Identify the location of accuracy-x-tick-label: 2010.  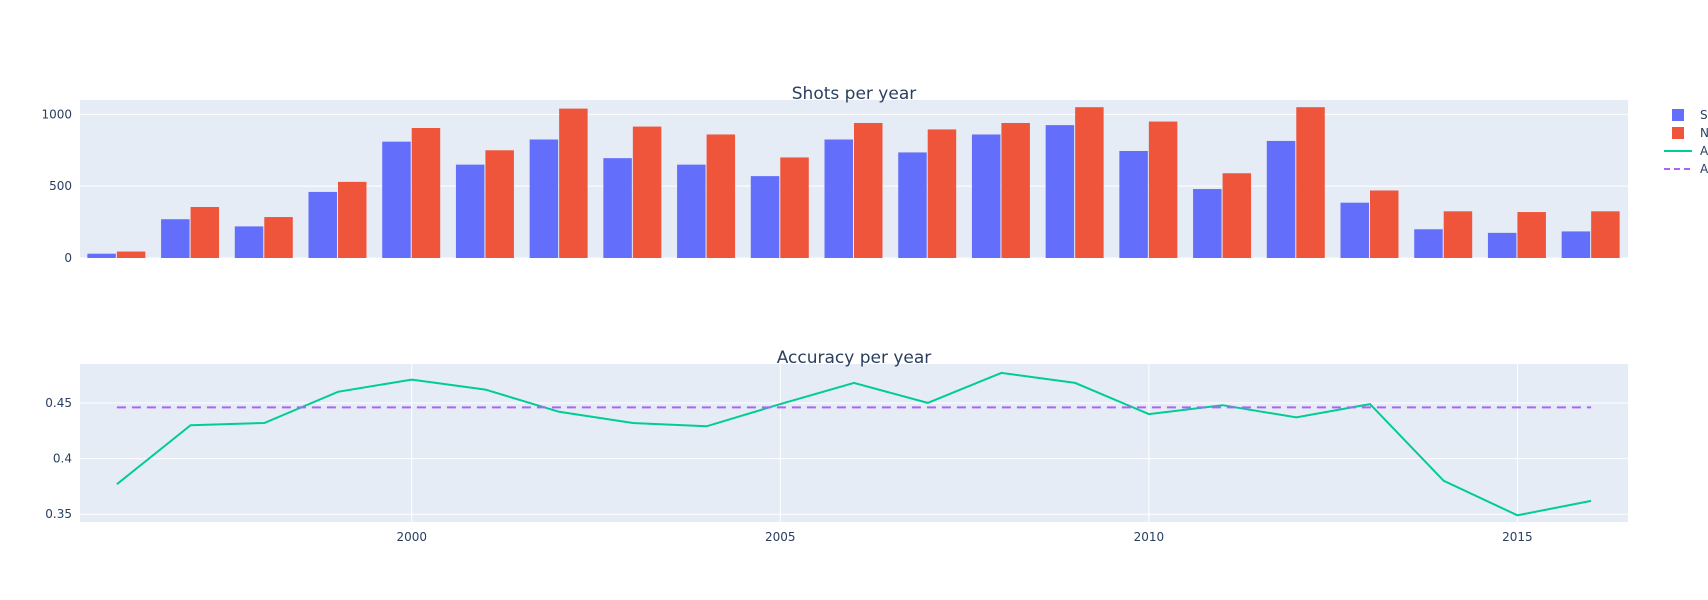
(1149, 537).